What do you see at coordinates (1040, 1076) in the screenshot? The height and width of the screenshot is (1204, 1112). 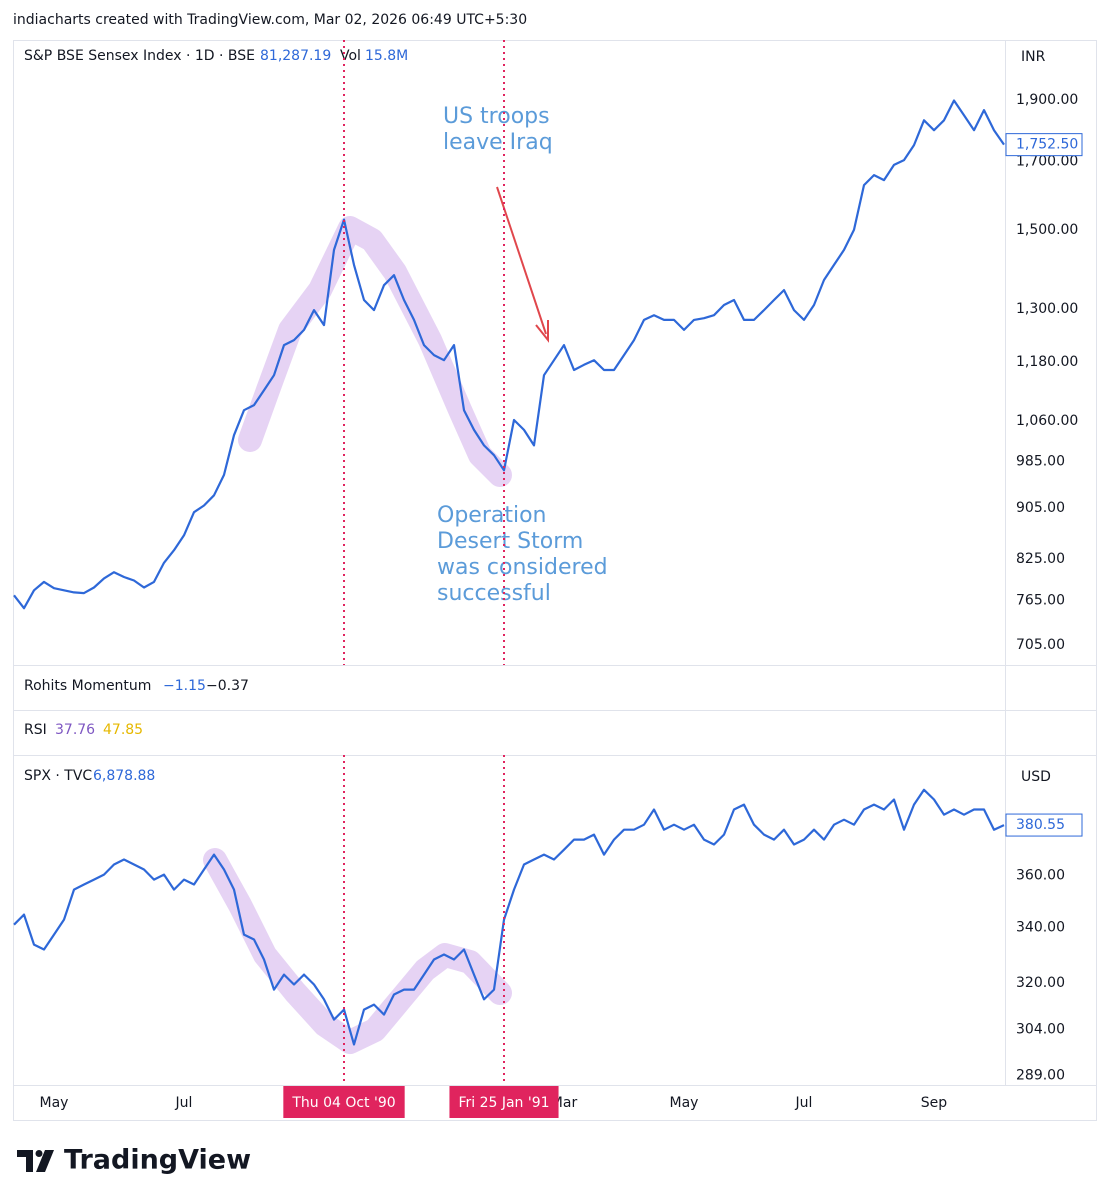 I see `y-tick-label: 289.00` at bounding box center [1040, 1076].